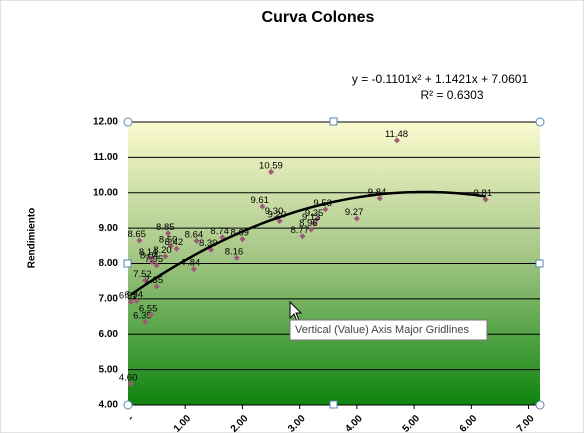 This screenshot has height=433, width=584. Describe the element at coordinates (219, 231) in the screenshot. I see `data-label: 8.74` at that location.